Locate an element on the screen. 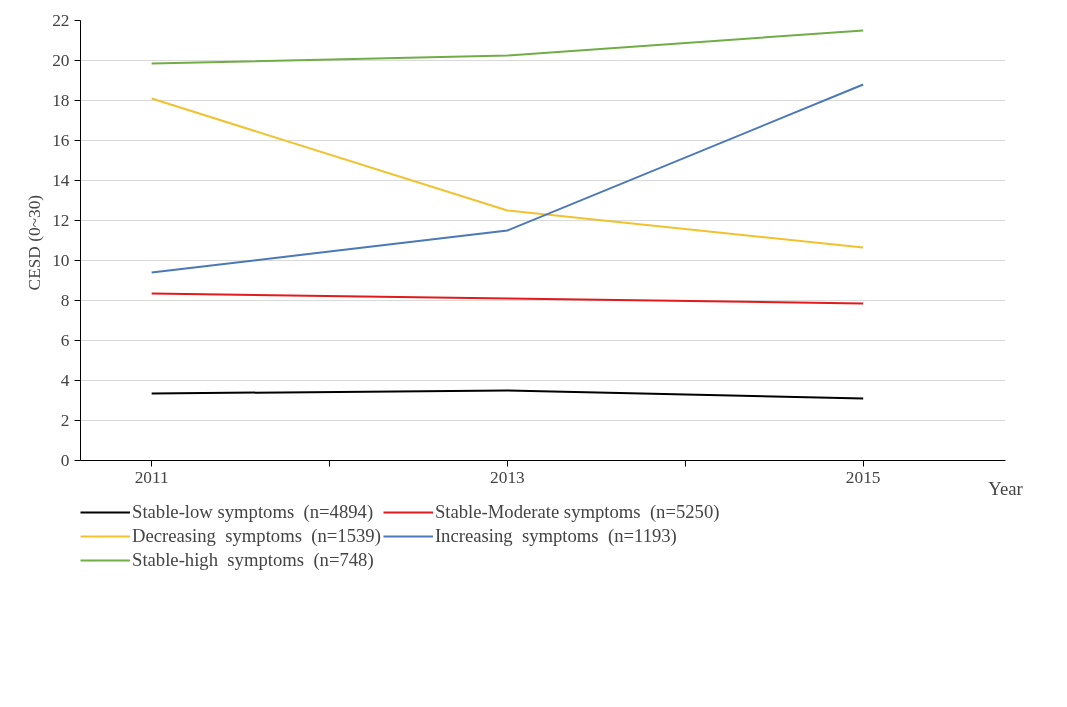 The height and width of the screenshot is (707, 1067). y-tick-label: 18 is located at coordinates (61, 100).